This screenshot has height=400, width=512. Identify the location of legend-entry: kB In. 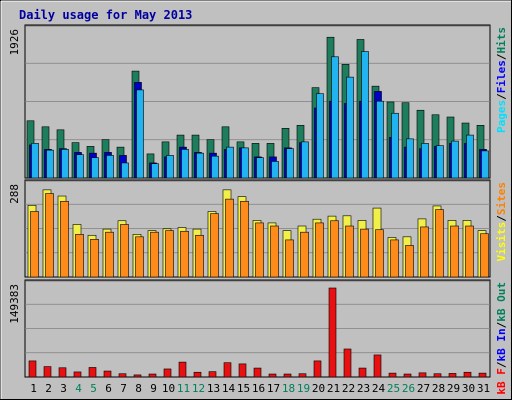
(501, 344).